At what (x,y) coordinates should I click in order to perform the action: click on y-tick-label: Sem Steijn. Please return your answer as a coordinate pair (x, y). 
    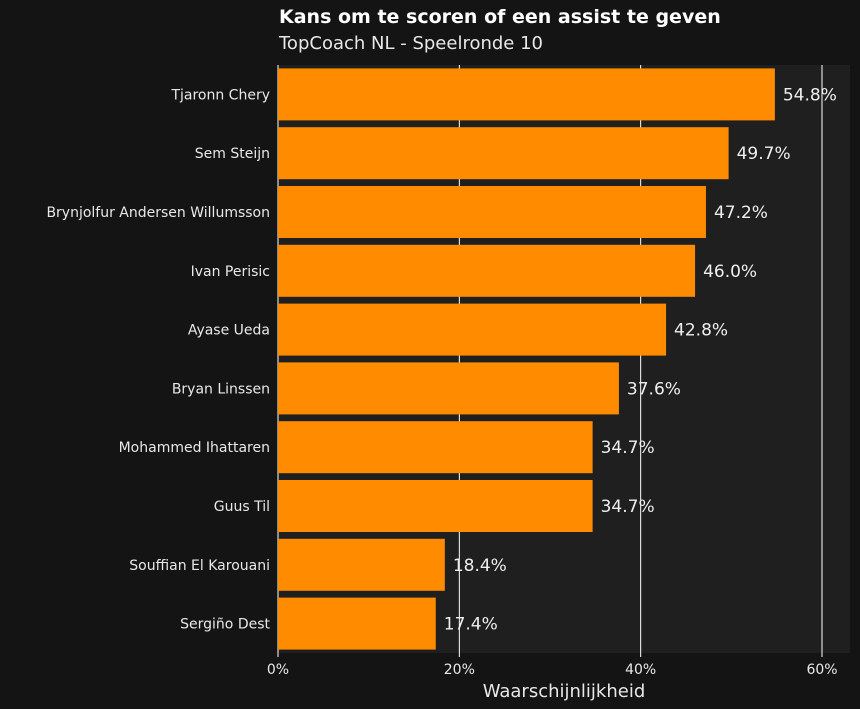
    Looking at the image, I should click on (232, 154).